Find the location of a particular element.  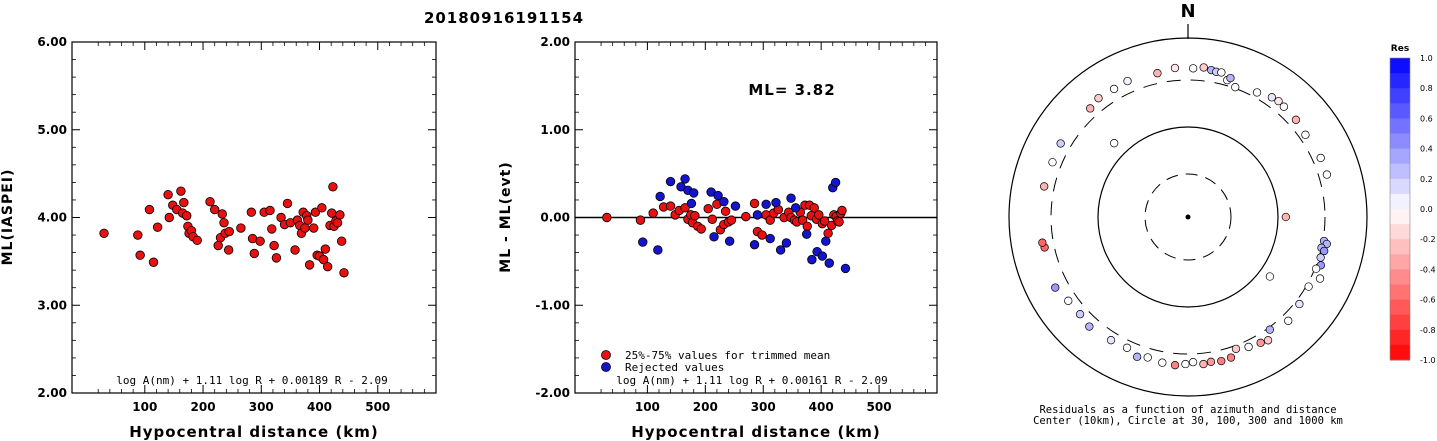

figure-title: 20180916191154 is located at coordinates (504, 18).